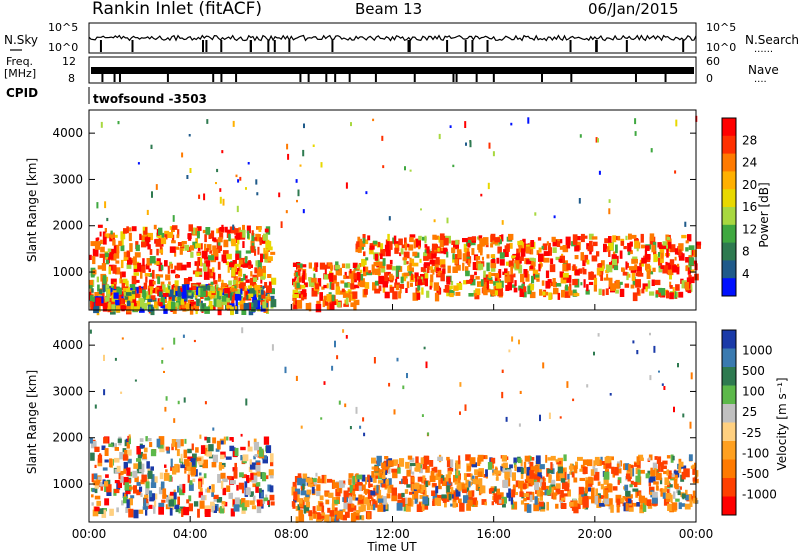 This screenshot has height=554, width=800. What do you see at coordinates (746, 274) in the screenshot?
I see `power-cbar-tick-label: 4` at bounding box center [746, 274].